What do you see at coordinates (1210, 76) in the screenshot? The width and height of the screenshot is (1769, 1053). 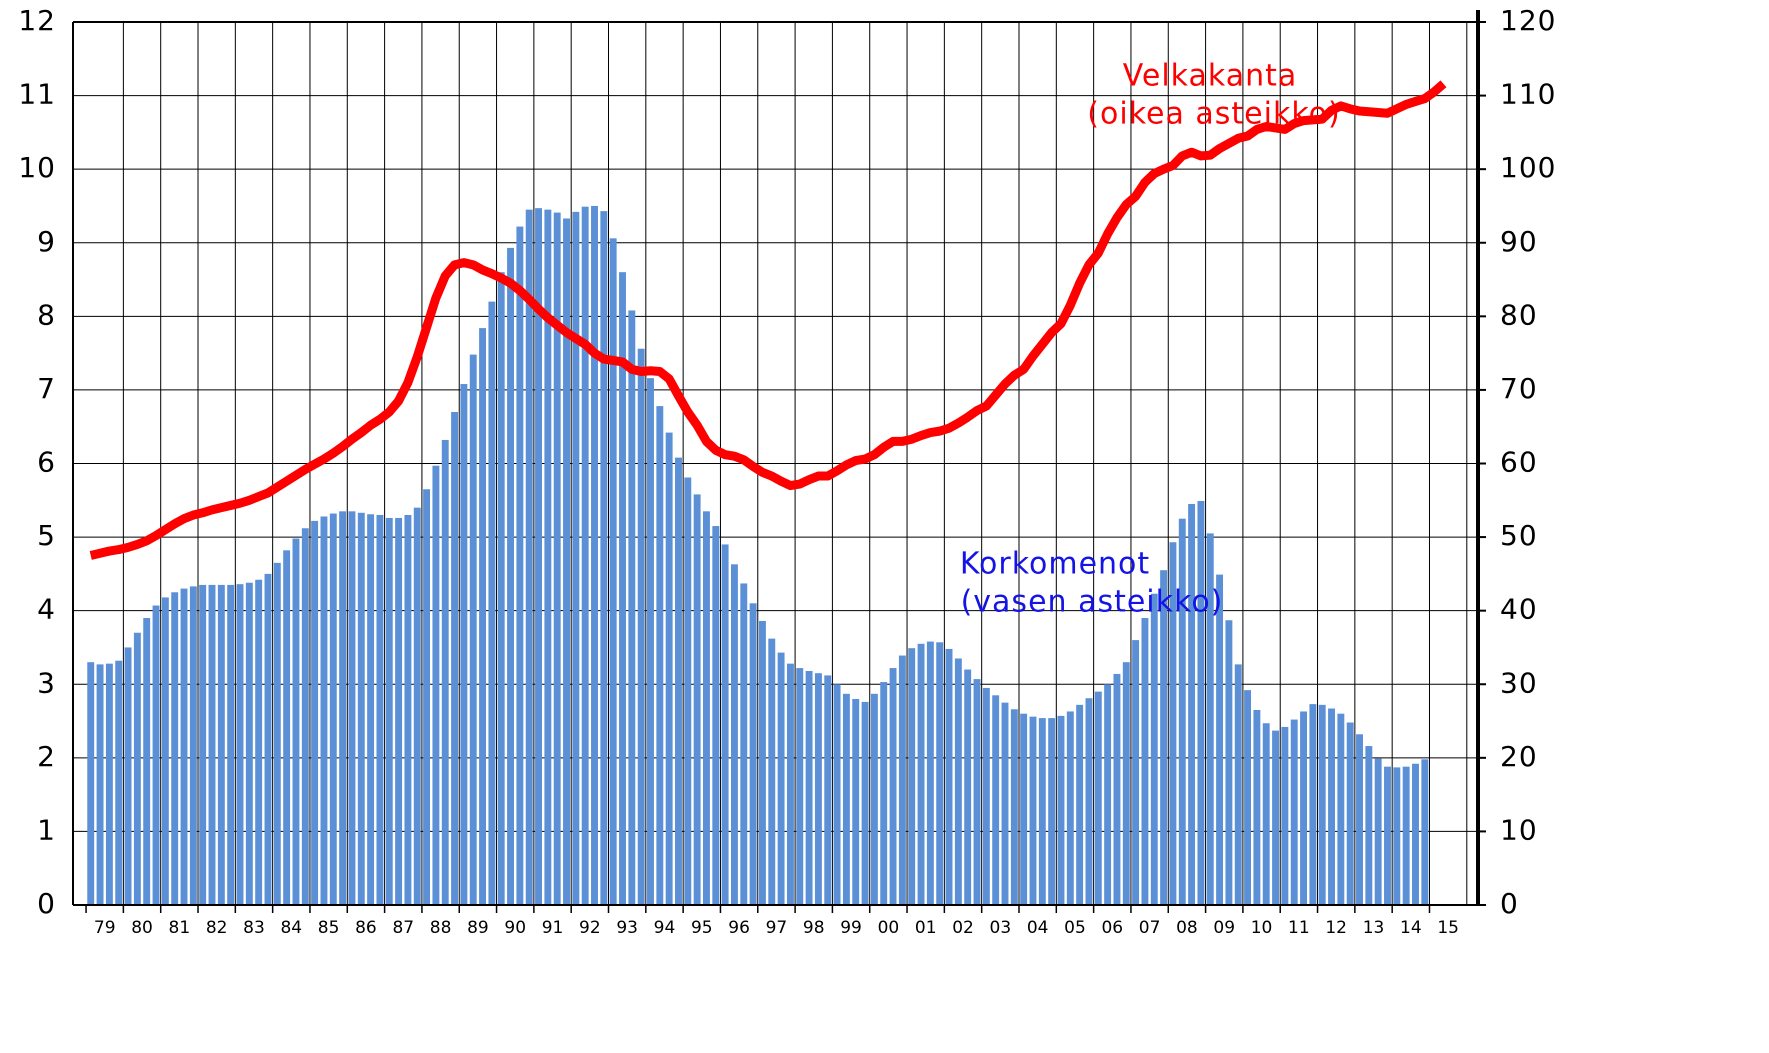 I see `line-label: Velkakanta` at bounding box center [1210, 76].